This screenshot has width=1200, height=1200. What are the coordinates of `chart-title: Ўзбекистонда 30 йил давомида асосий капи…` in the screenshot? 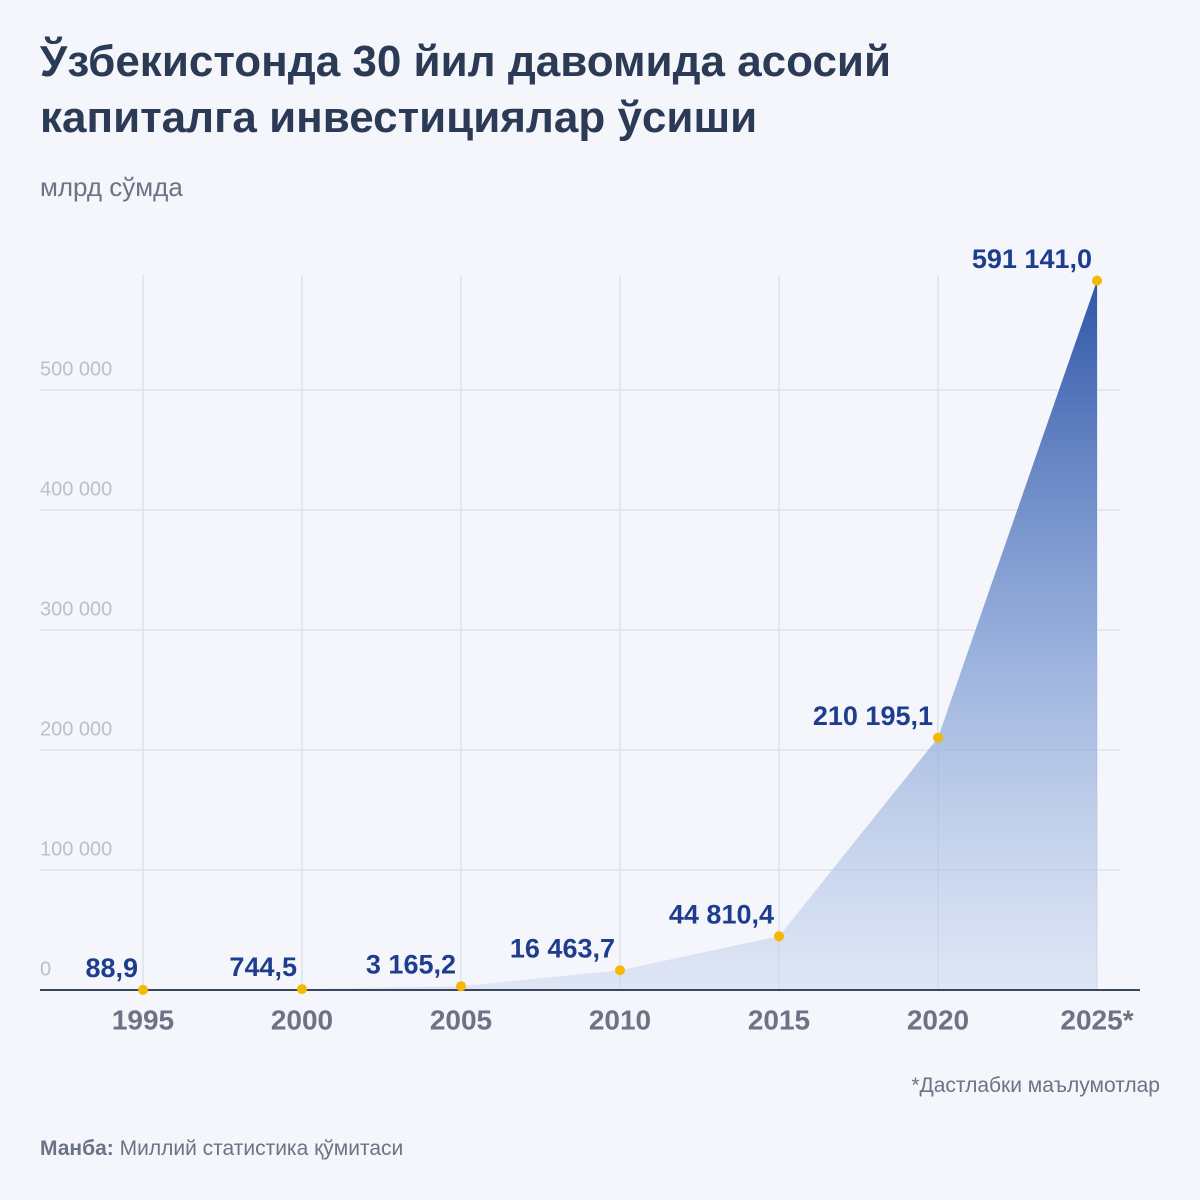 It's located at (466, 89).